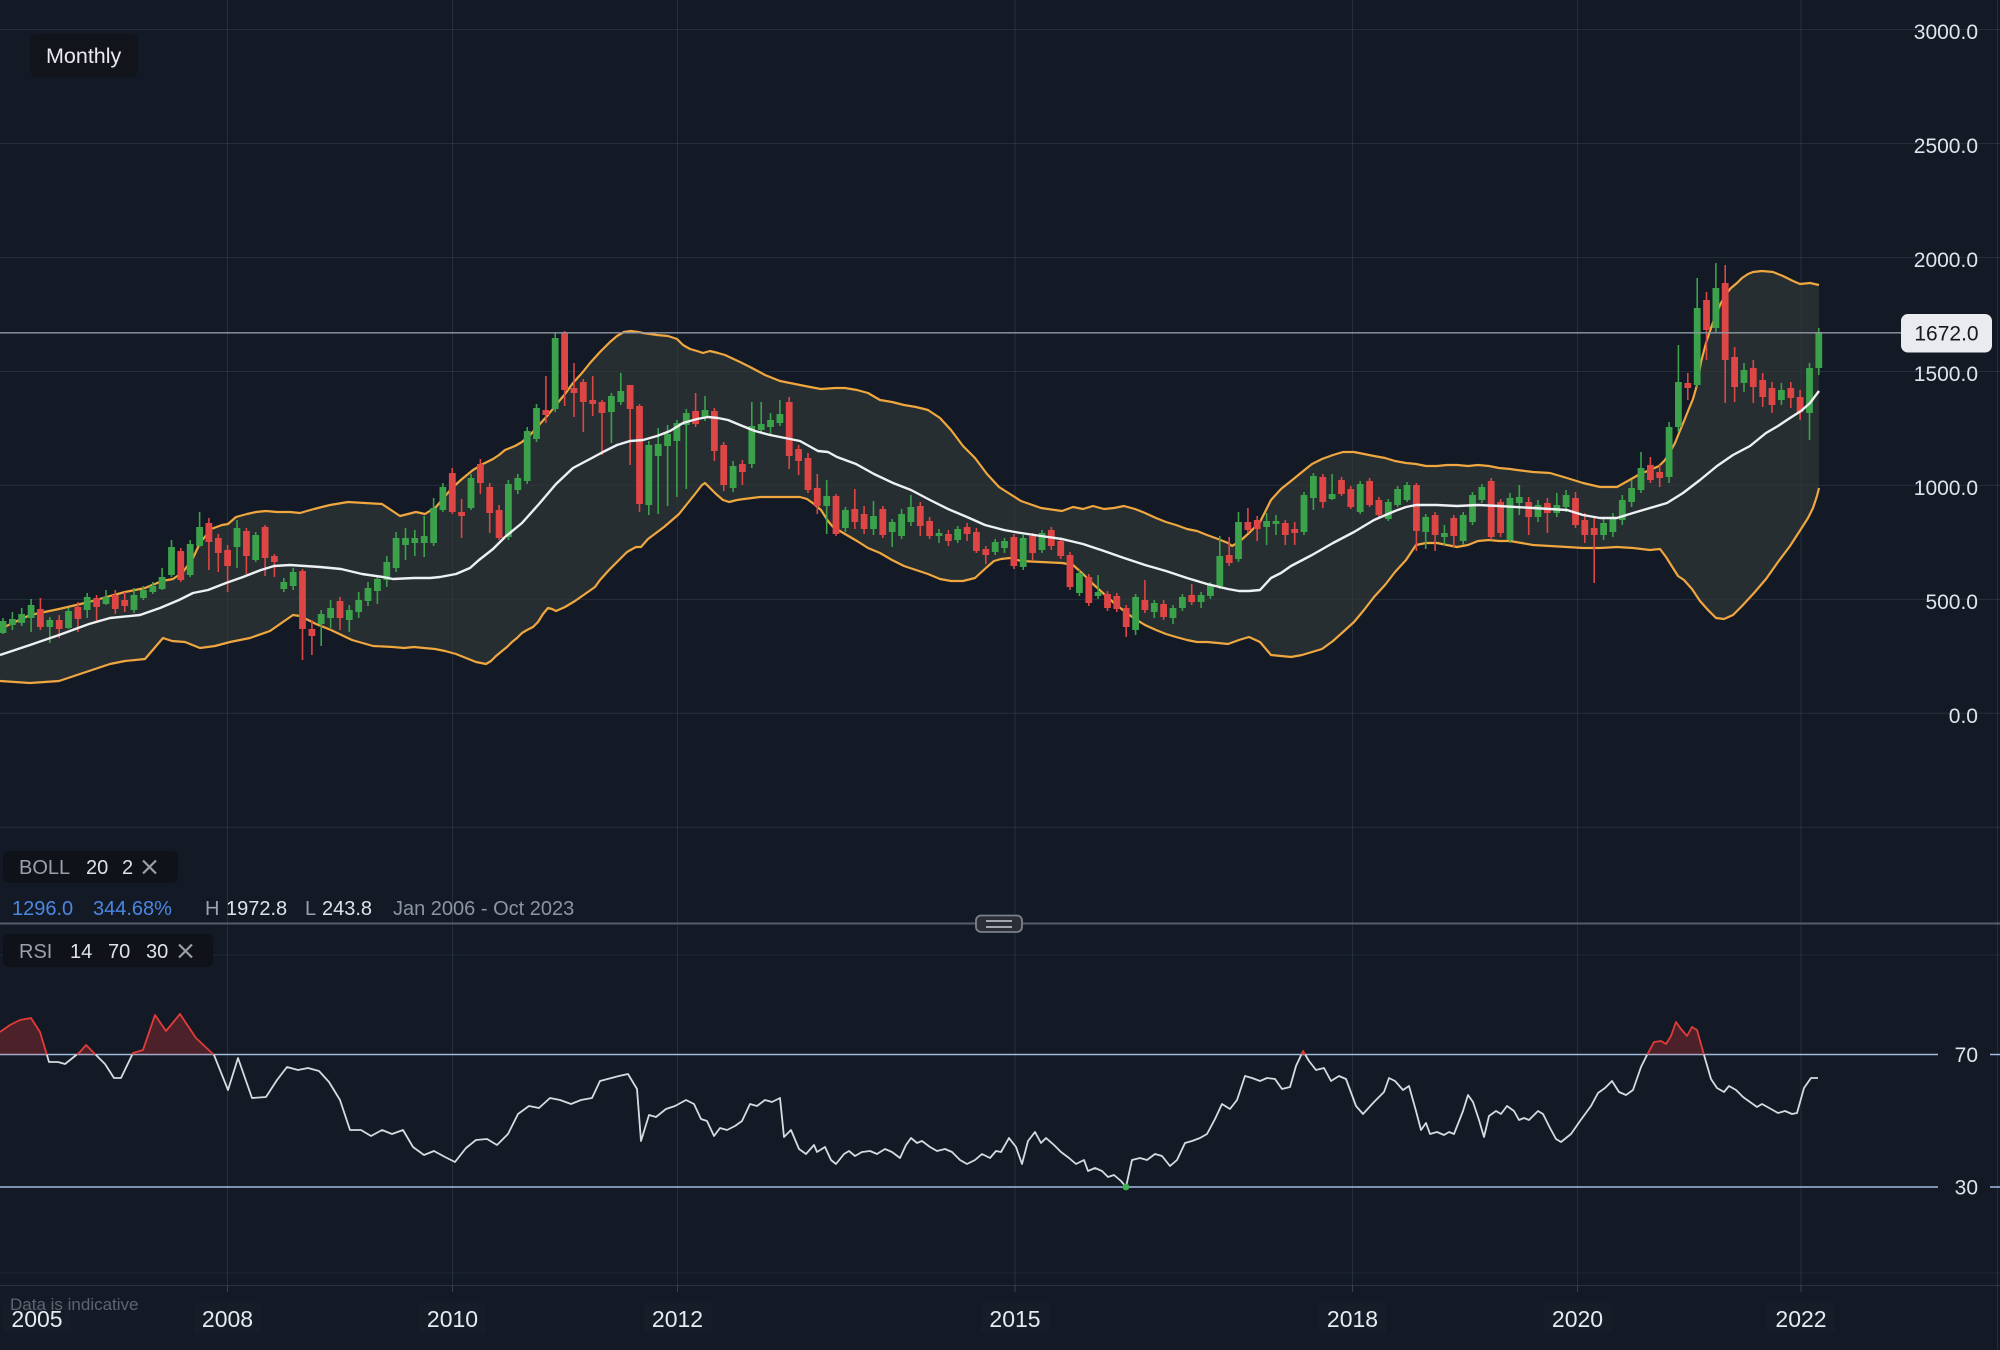  What do you see at coordinates (1946, 334) in the screenshot?
I see `svg-text: 1672.0` at bounding box center [1946, 334].